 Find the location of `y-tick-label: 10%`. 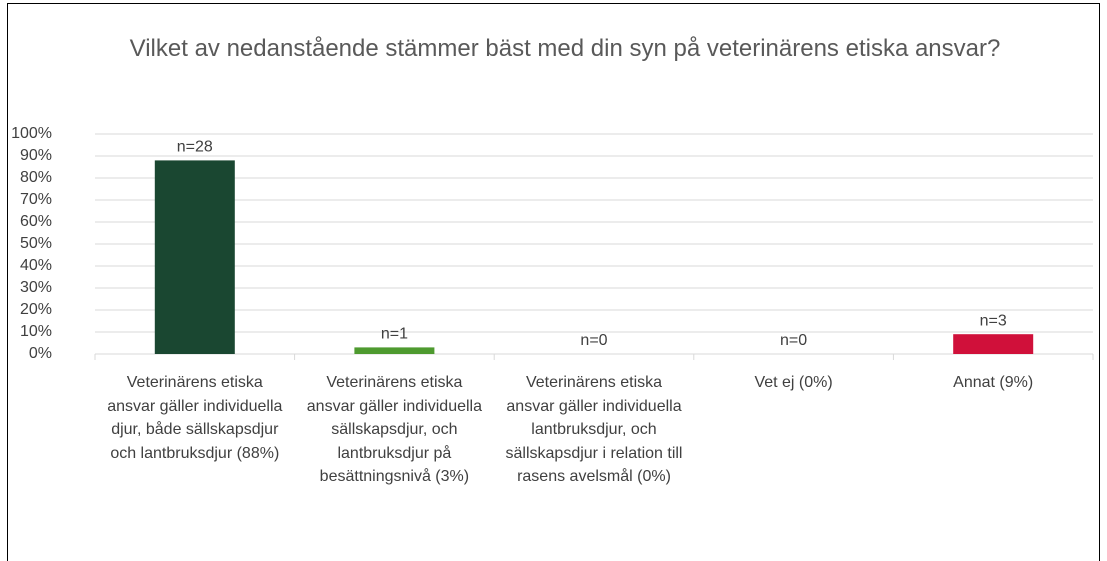

y-tick-label: 10% is located at coordinates (36, 331).